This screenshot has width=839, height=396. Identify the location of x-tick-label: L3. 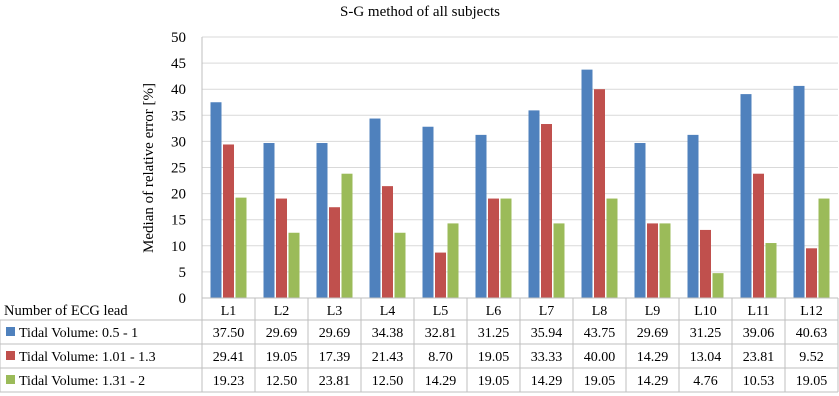
(335, 311).